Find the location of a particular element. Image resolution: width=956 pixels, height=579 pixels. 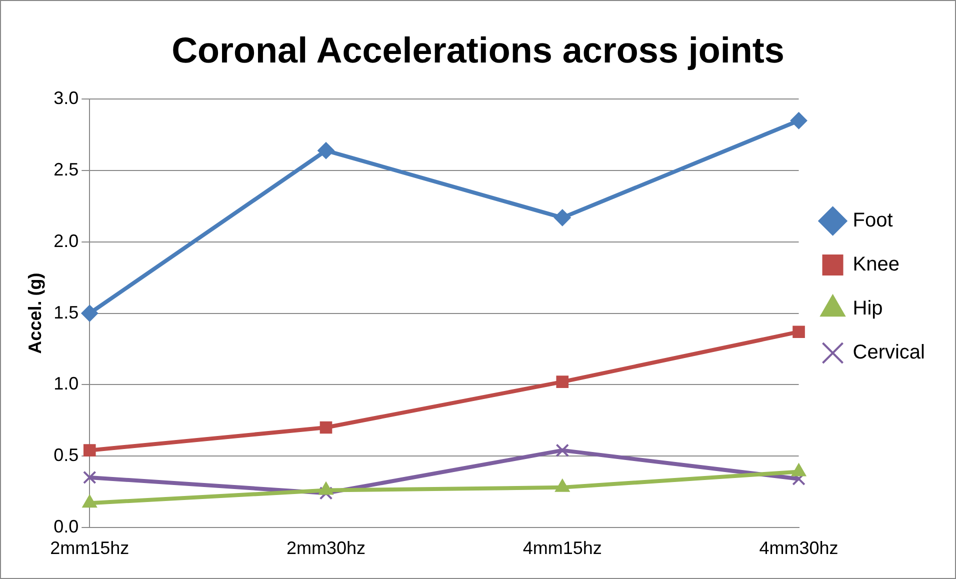

legend-label: Cervical is located at coordinates (889, 353).